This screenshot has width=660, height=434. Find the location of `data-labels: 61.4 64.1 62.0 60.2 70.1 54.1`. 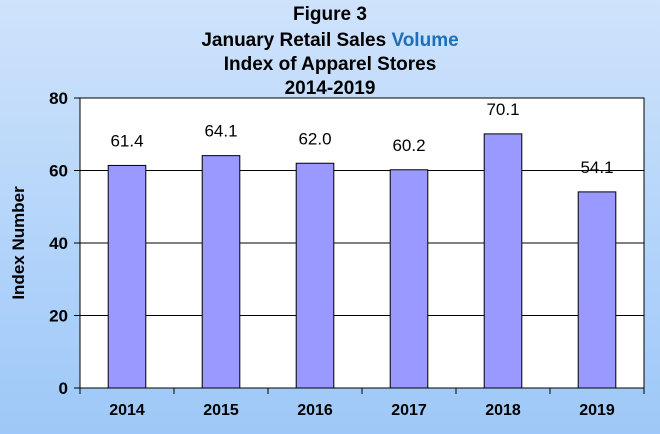

data-labels: 61.4 64.1 62.0 60.2 70.1 54.1 is located at coordinates (361, 138).